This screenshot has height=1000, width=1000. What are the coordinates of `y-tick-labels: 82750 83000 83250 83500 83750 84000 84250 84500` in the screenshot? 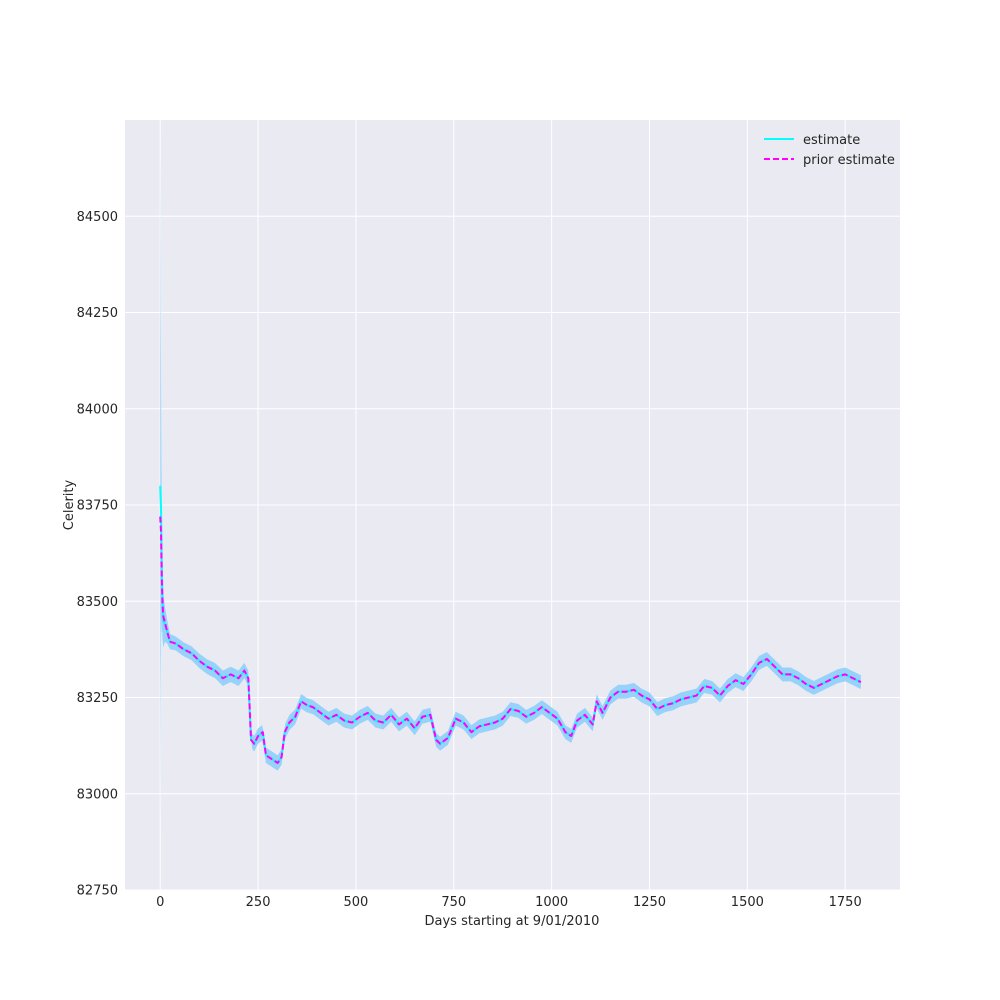 It's located at (97, 554).